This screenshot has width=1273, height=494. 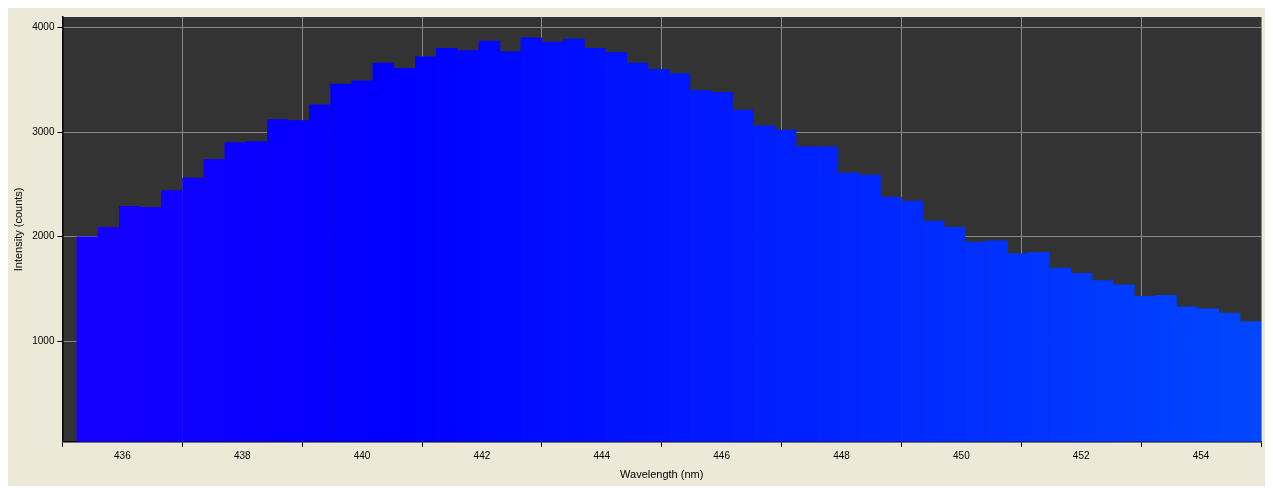 I want to click on x-tick-label: 450, so click(x=962, y=455).